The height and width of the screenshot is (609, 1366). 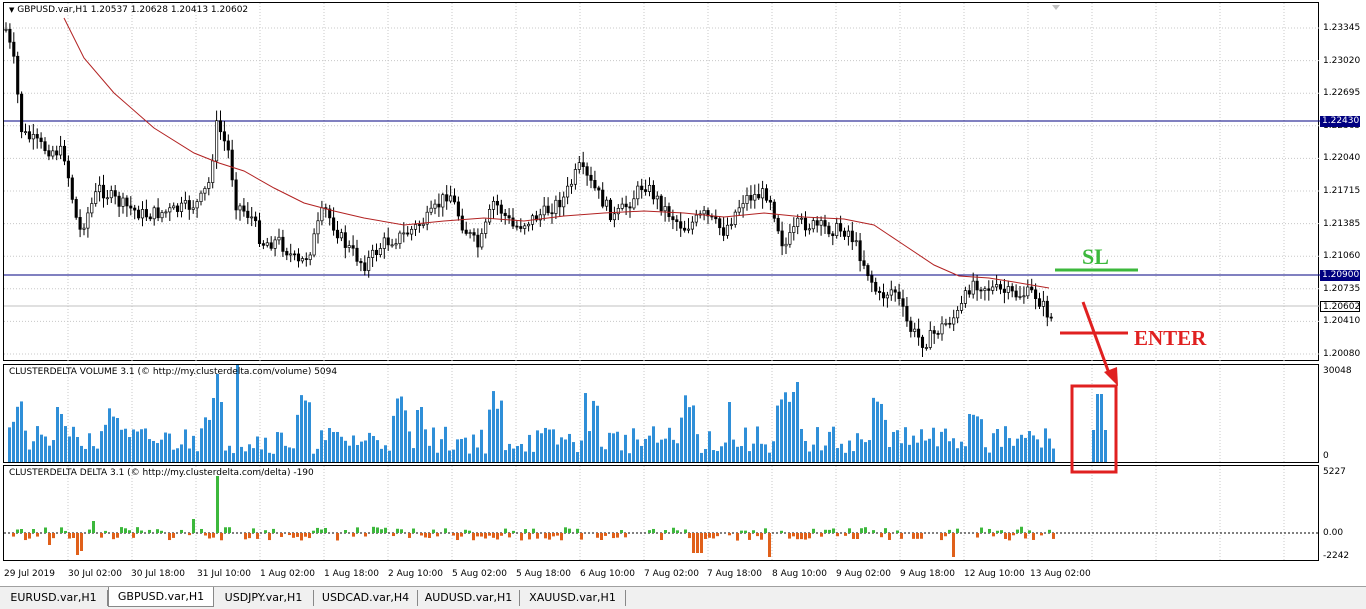 What do you see at coordinates (573, 598) in the screenshot?
I see `tab-xauusd: XAUUSD.var,H1` at bounding box center [573, 598].